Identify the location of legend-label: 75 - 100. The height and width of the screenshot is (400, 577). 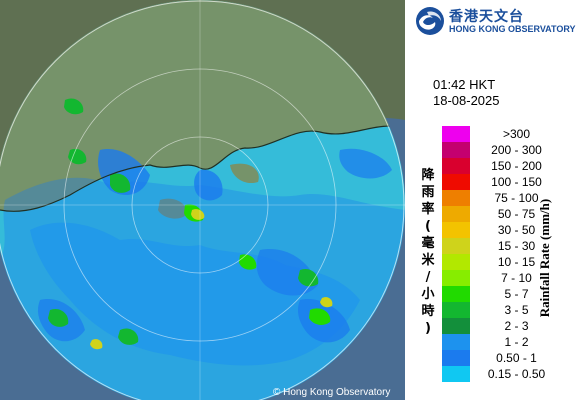
(516, 198).